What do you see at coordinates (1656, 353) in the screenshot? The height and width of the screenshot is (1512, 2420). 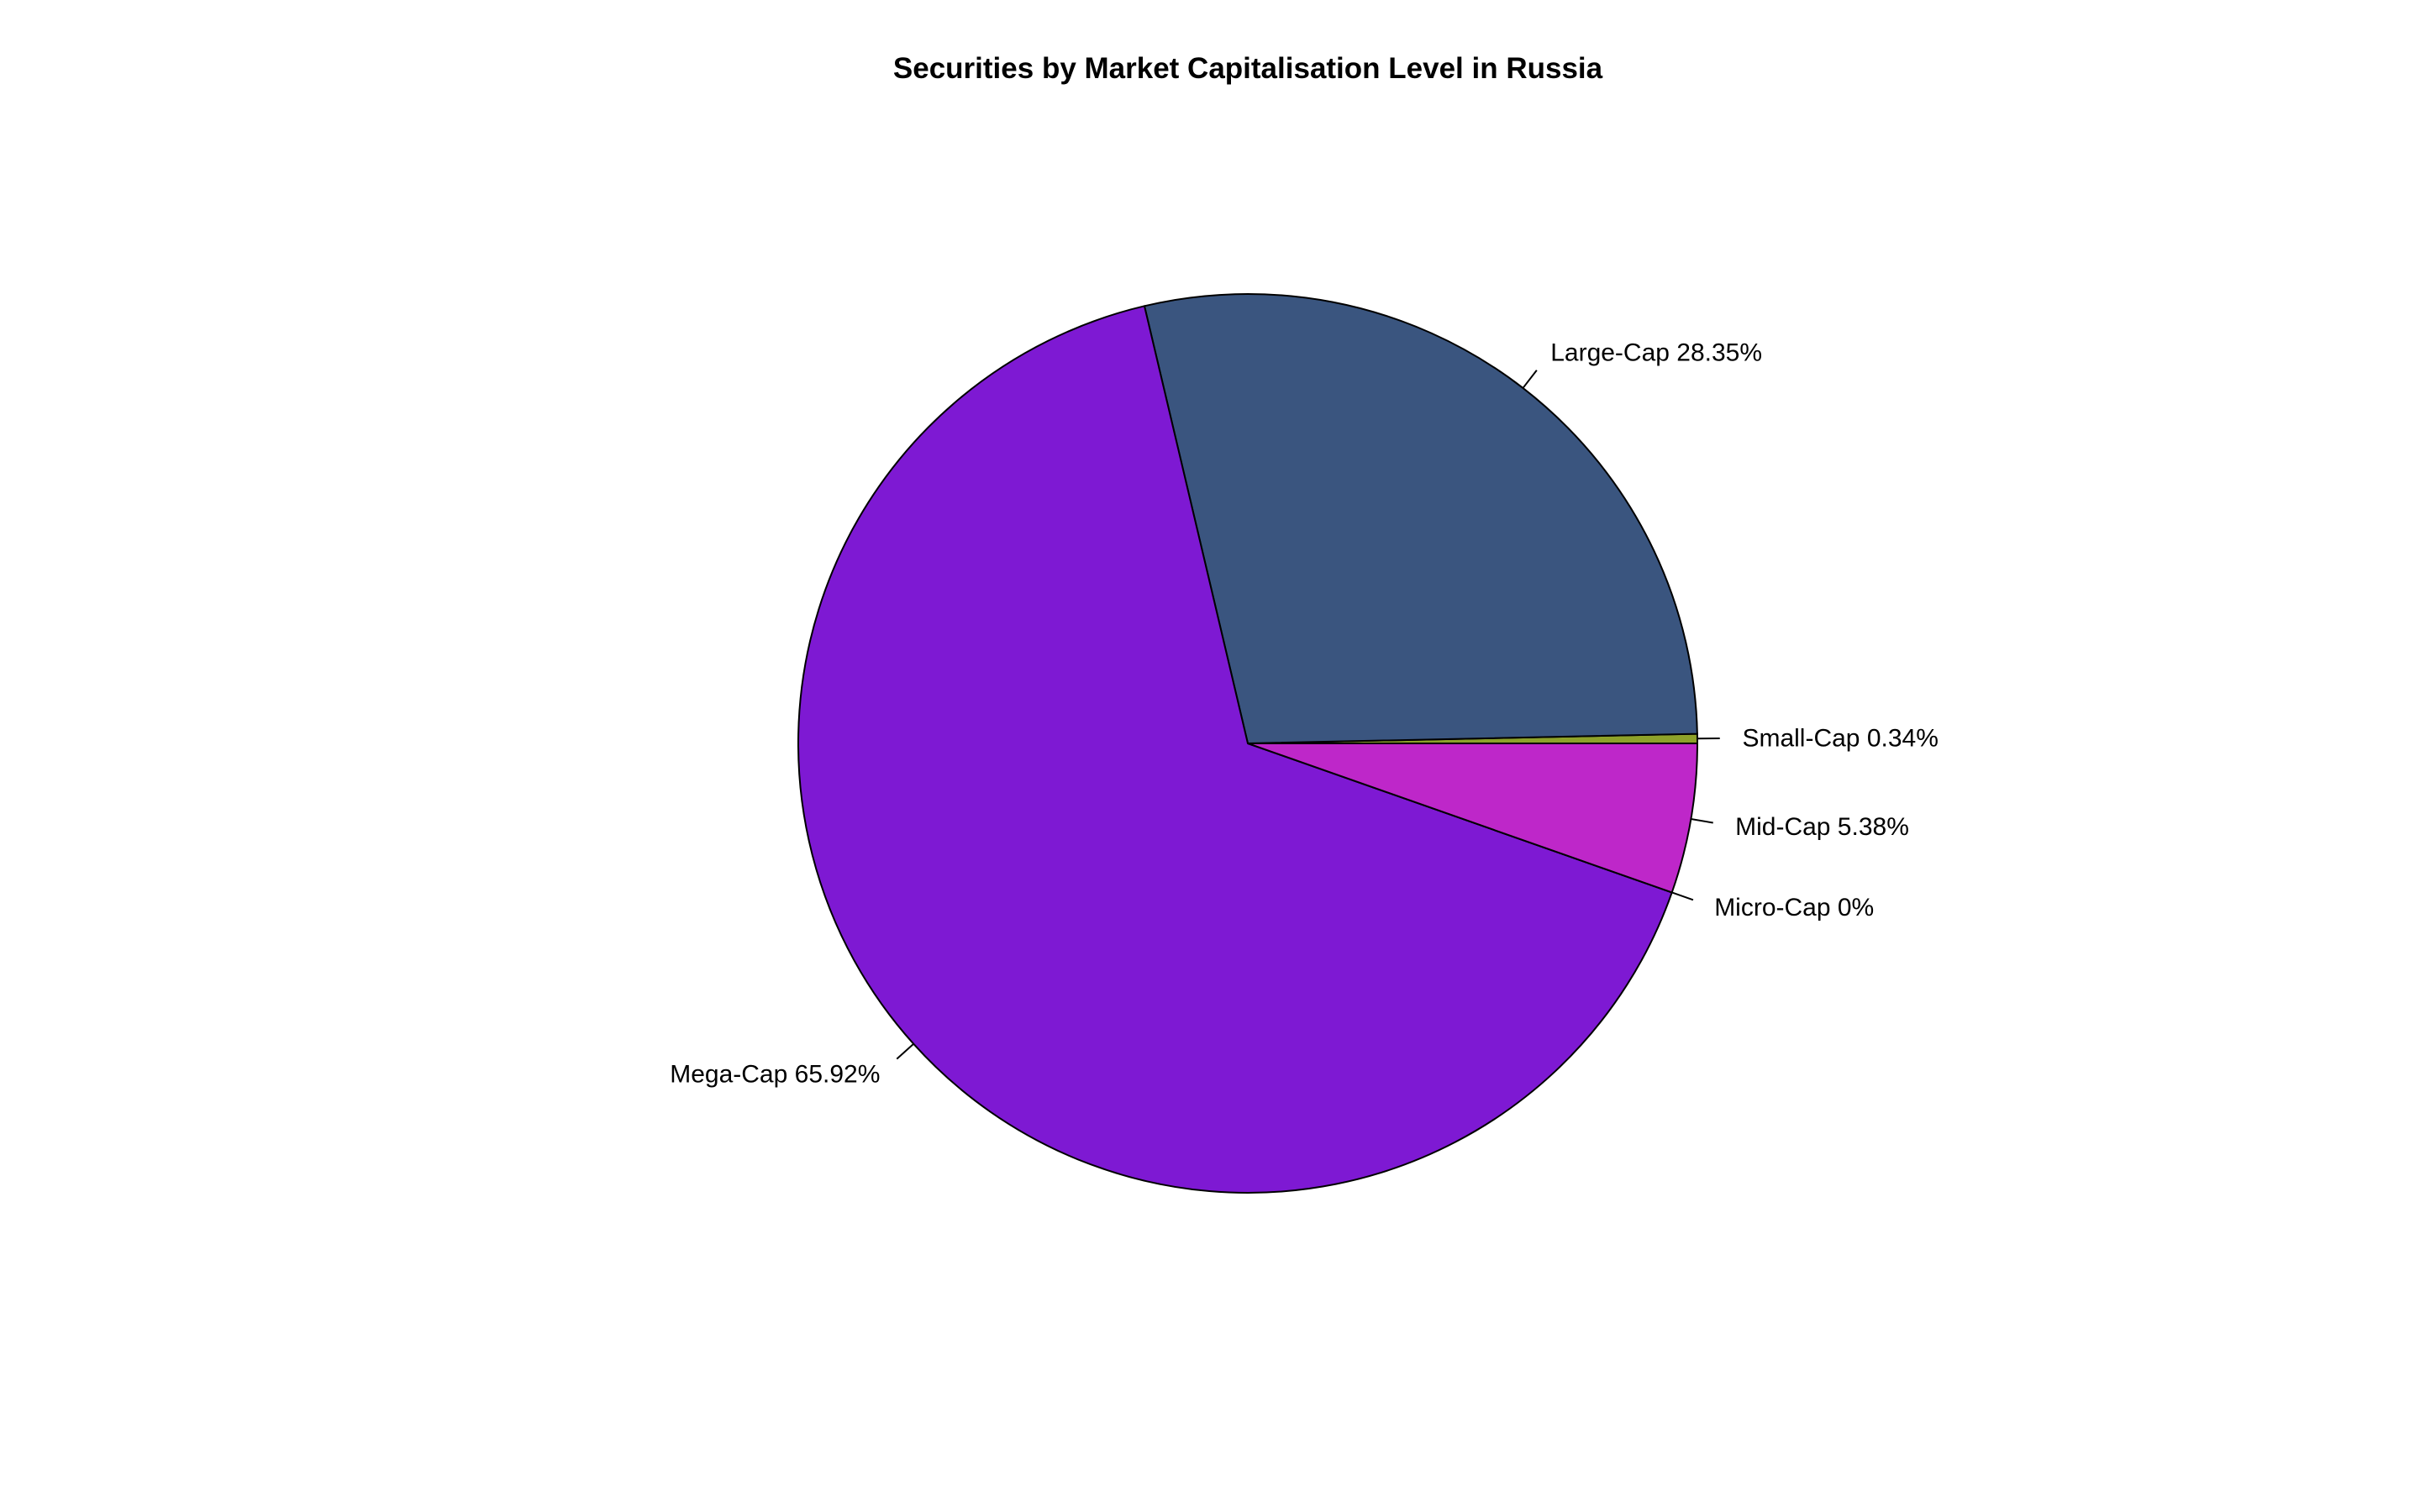 I see `slice-label-large-cap: Large-Cap 28.35%` at bounding box center [1656, 353].